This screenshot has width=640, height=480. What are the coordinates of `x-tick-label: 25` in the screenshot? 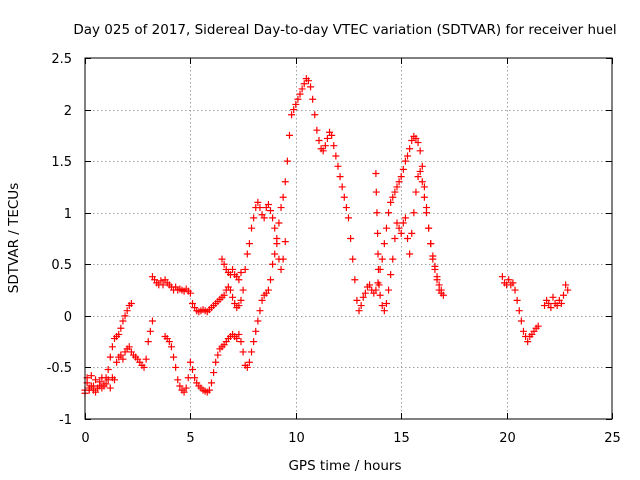 It's located at (612, 438).